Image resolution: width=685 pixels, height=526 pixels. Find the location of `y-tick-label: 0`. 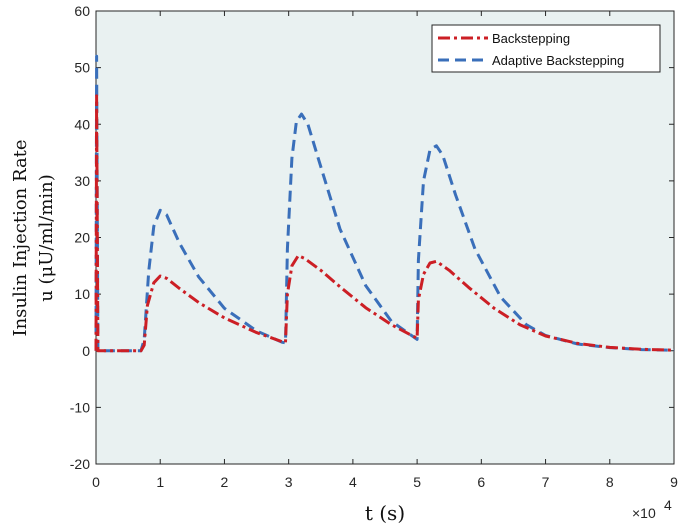

y-tick-label: 0 is located at coordinates (86, 351).